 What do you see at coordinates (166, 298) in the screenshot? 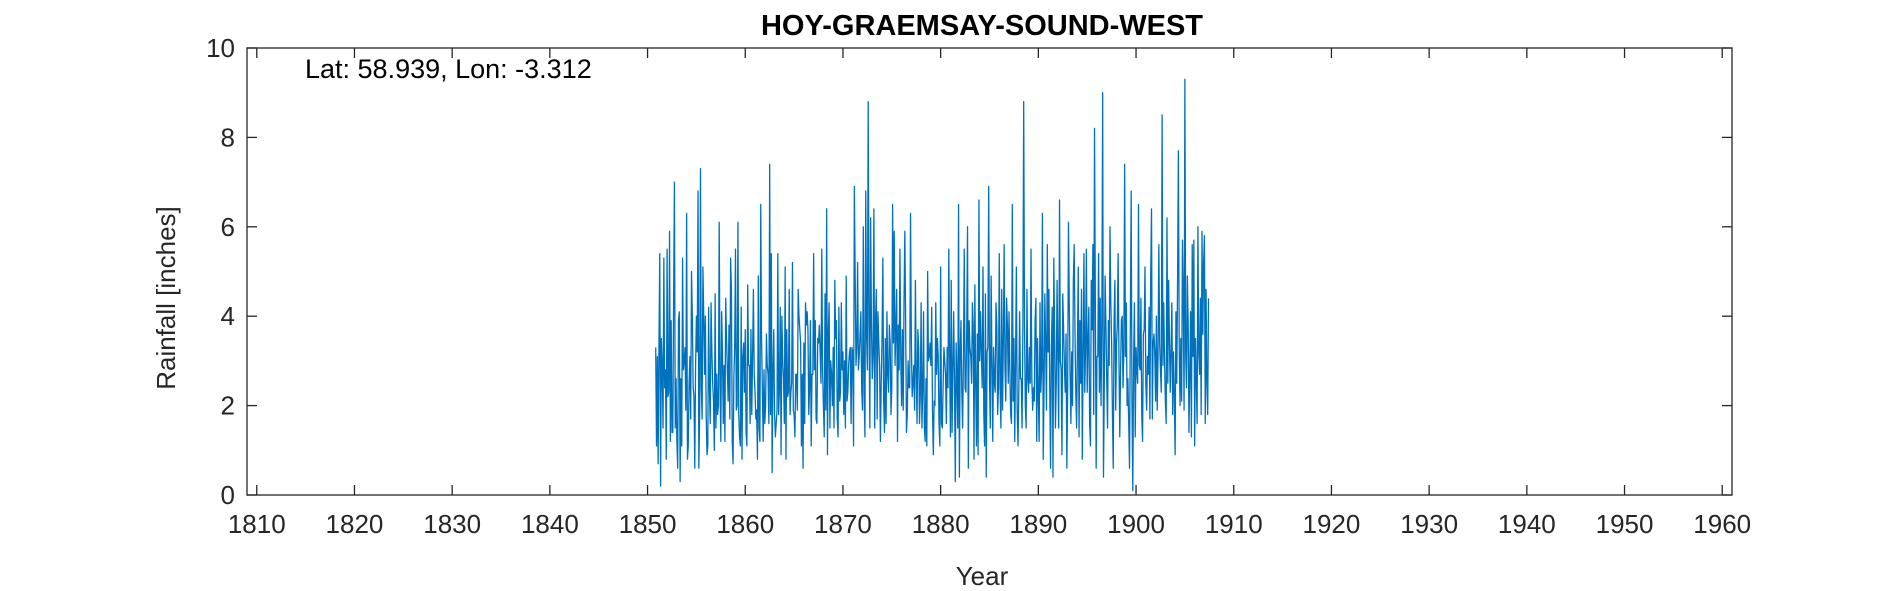
I see `y-axis-label: Rainfall [inches]` at bounding box center [166, 298].